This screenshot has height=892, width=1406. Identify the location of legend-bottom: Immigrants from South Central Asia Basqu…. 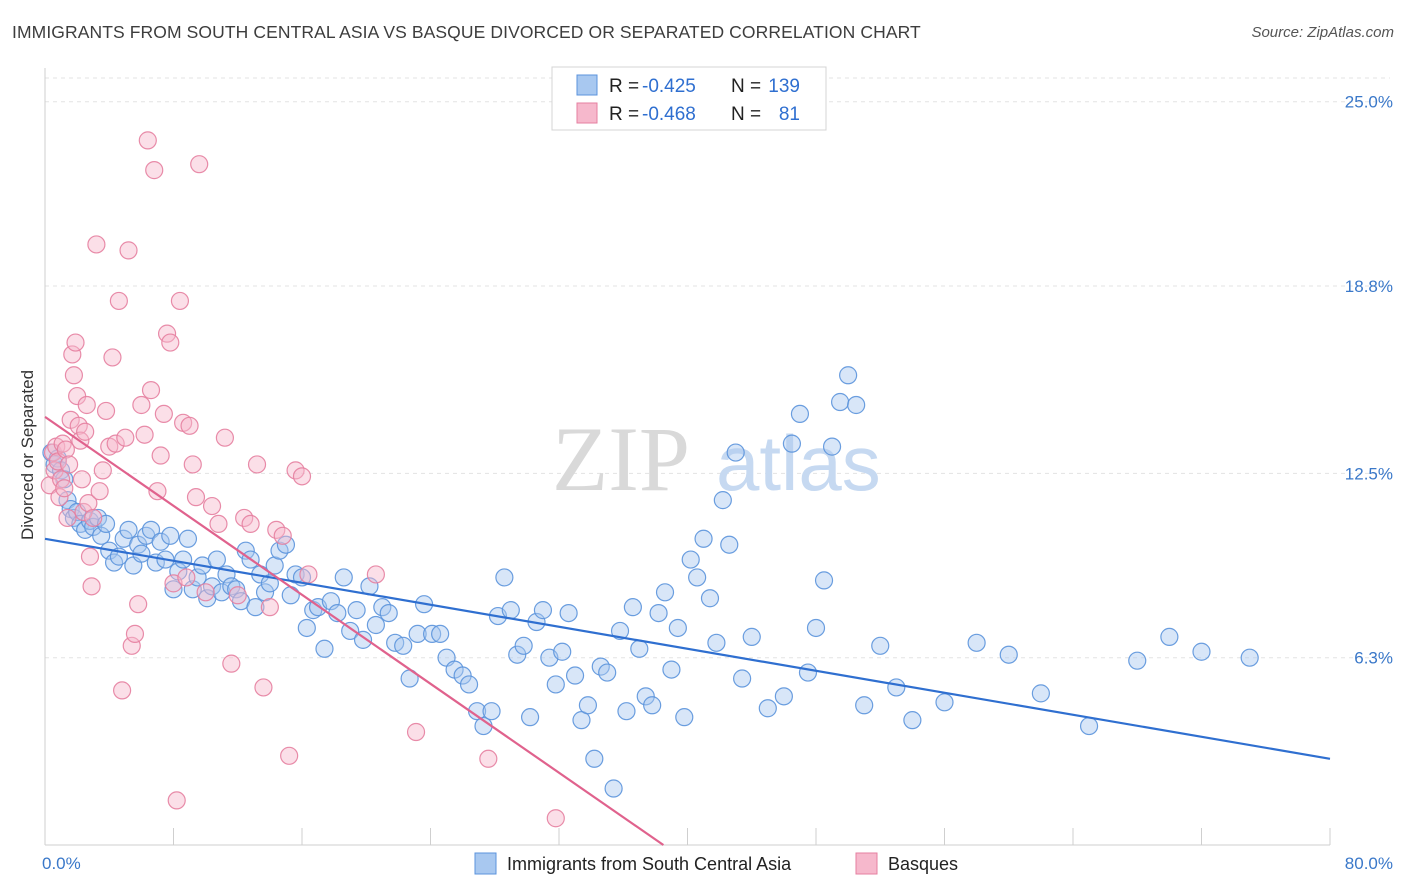
(716, 863).